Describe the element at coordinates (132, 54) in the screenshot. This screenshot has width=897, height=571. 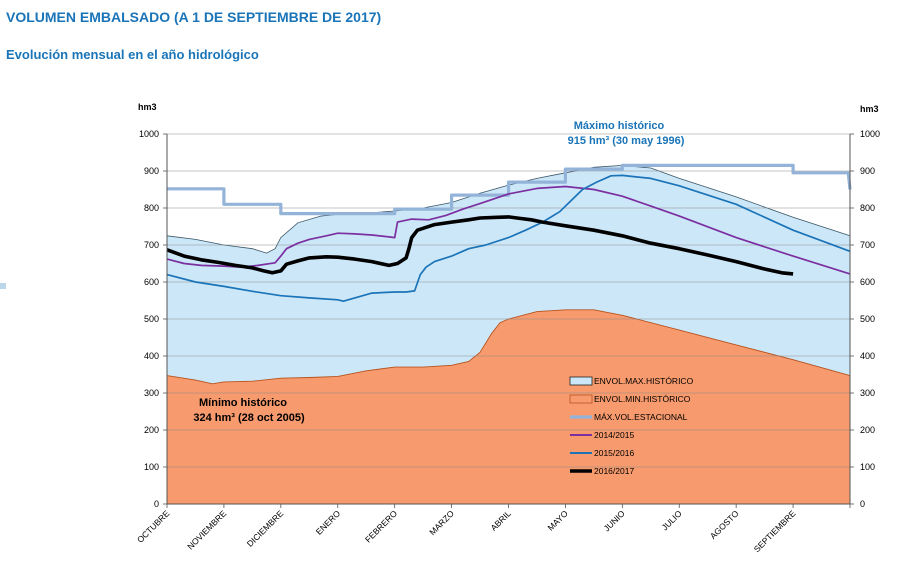
I see `page-subtitle: Evolución mensual en el año hidrológico` at that location.